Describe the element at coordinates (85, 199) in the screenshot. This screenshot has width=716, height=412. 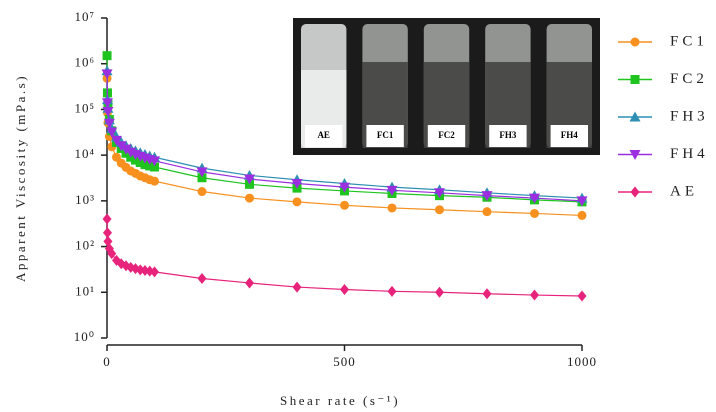
I see `y-tick-label: 10³` at that location.